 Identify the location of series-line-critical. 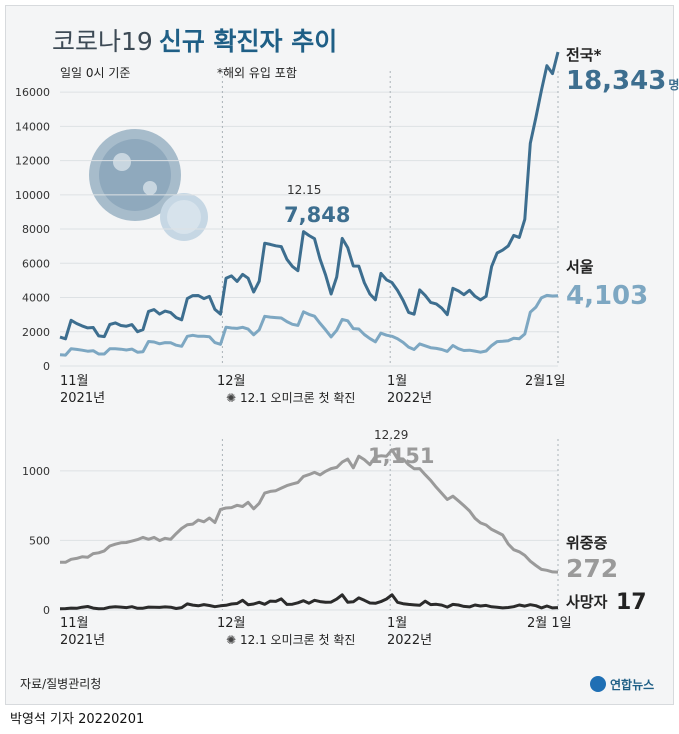
(309, 511).